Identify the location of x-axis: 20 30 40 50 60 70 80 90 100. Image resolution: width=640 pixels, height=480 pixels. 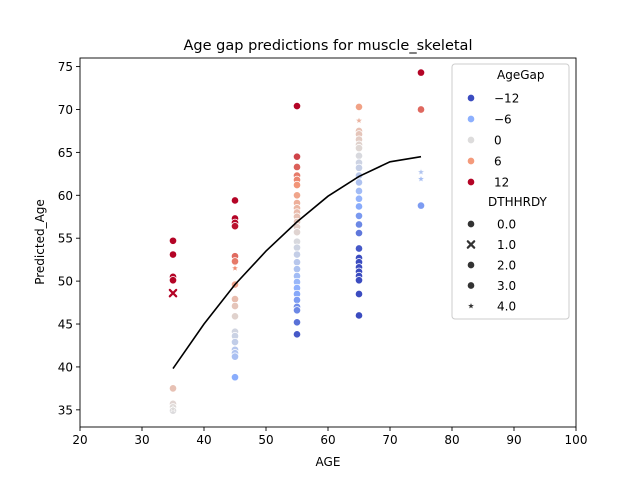
(329, 437).